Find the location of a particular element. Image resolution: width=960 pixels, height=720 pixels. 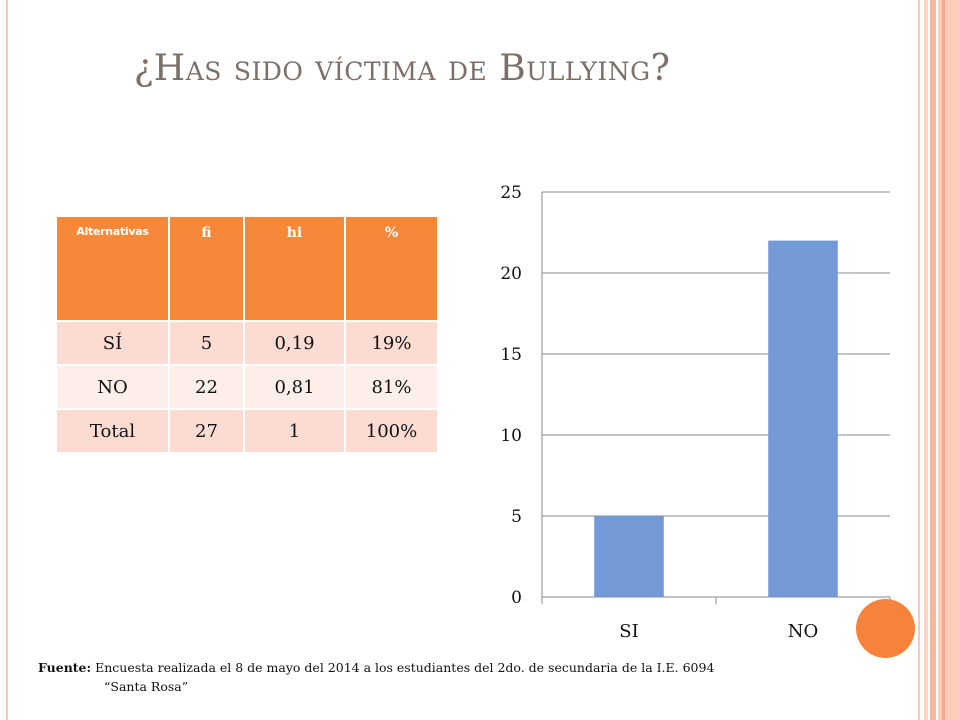

table-header-row: Alternativas fi hi % is located at coordinates (247, 269).